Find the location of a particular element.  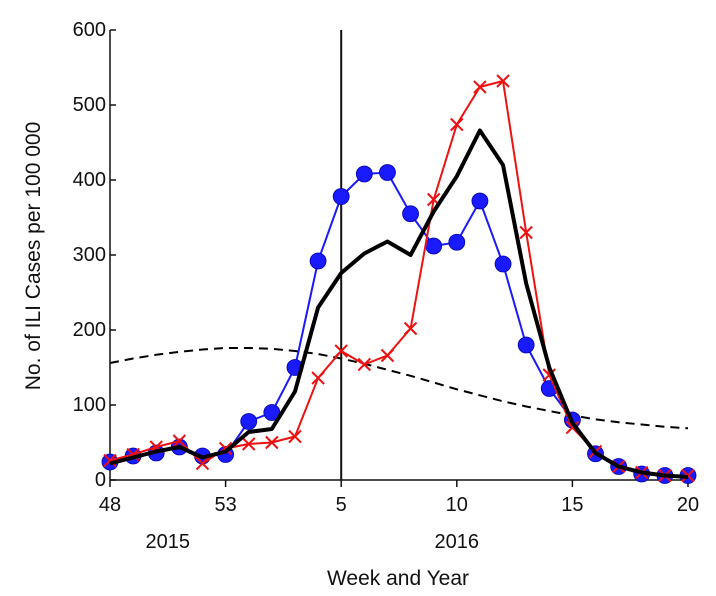

y-tick-label: 200 is located at coordinates (89, 330).